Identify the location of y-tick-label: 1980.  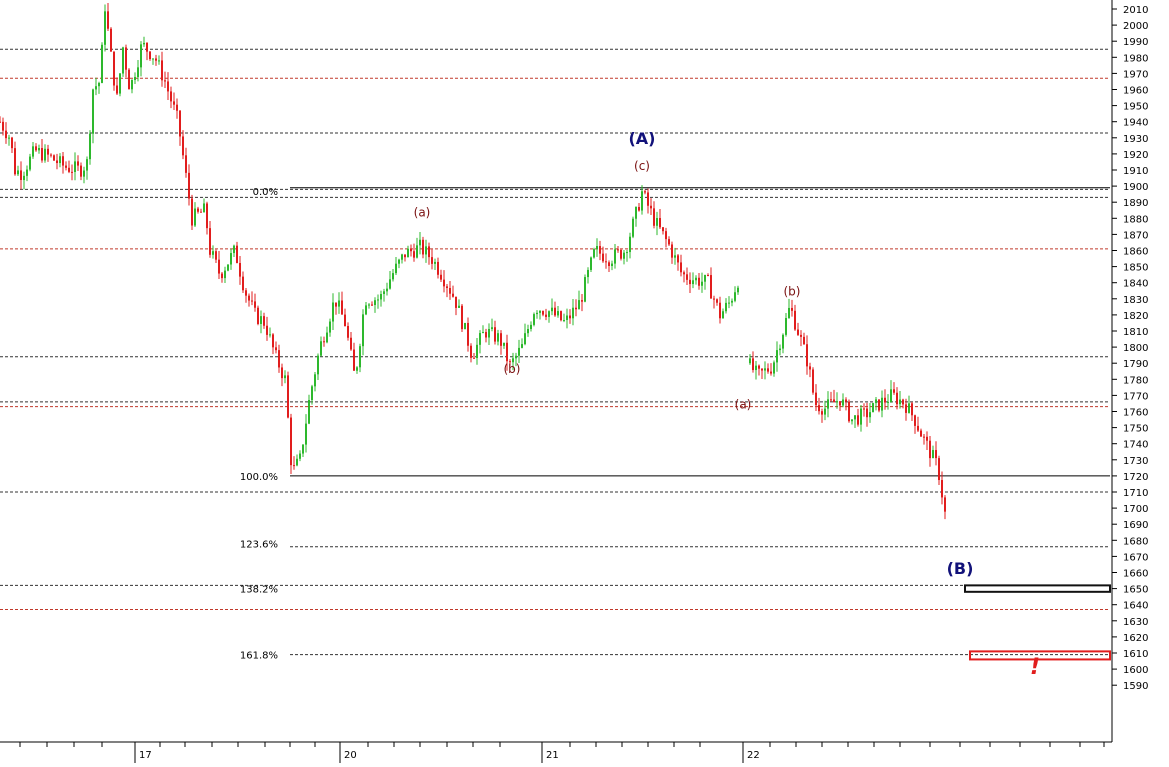
(1135, 58).